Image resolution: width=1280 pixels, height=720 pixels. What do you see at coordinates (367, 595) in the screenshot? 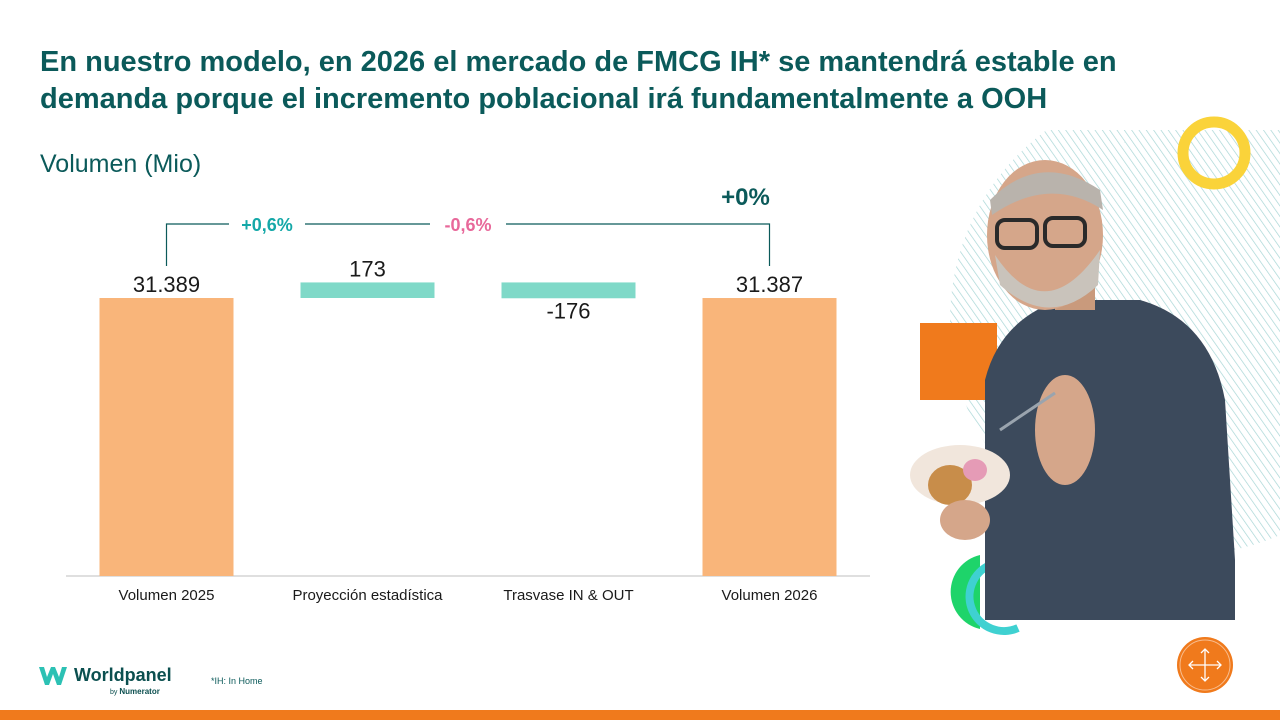
I see `category-label-1: Proyección estadística` at bounding box center [367, 595].